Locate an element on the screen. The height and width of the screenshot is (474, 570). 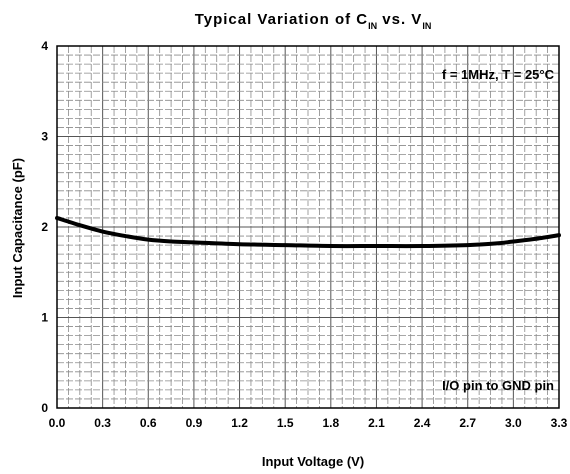
conditions-annotation: f = 1MHz, T = 25°C is located at coordinates (498, 74).